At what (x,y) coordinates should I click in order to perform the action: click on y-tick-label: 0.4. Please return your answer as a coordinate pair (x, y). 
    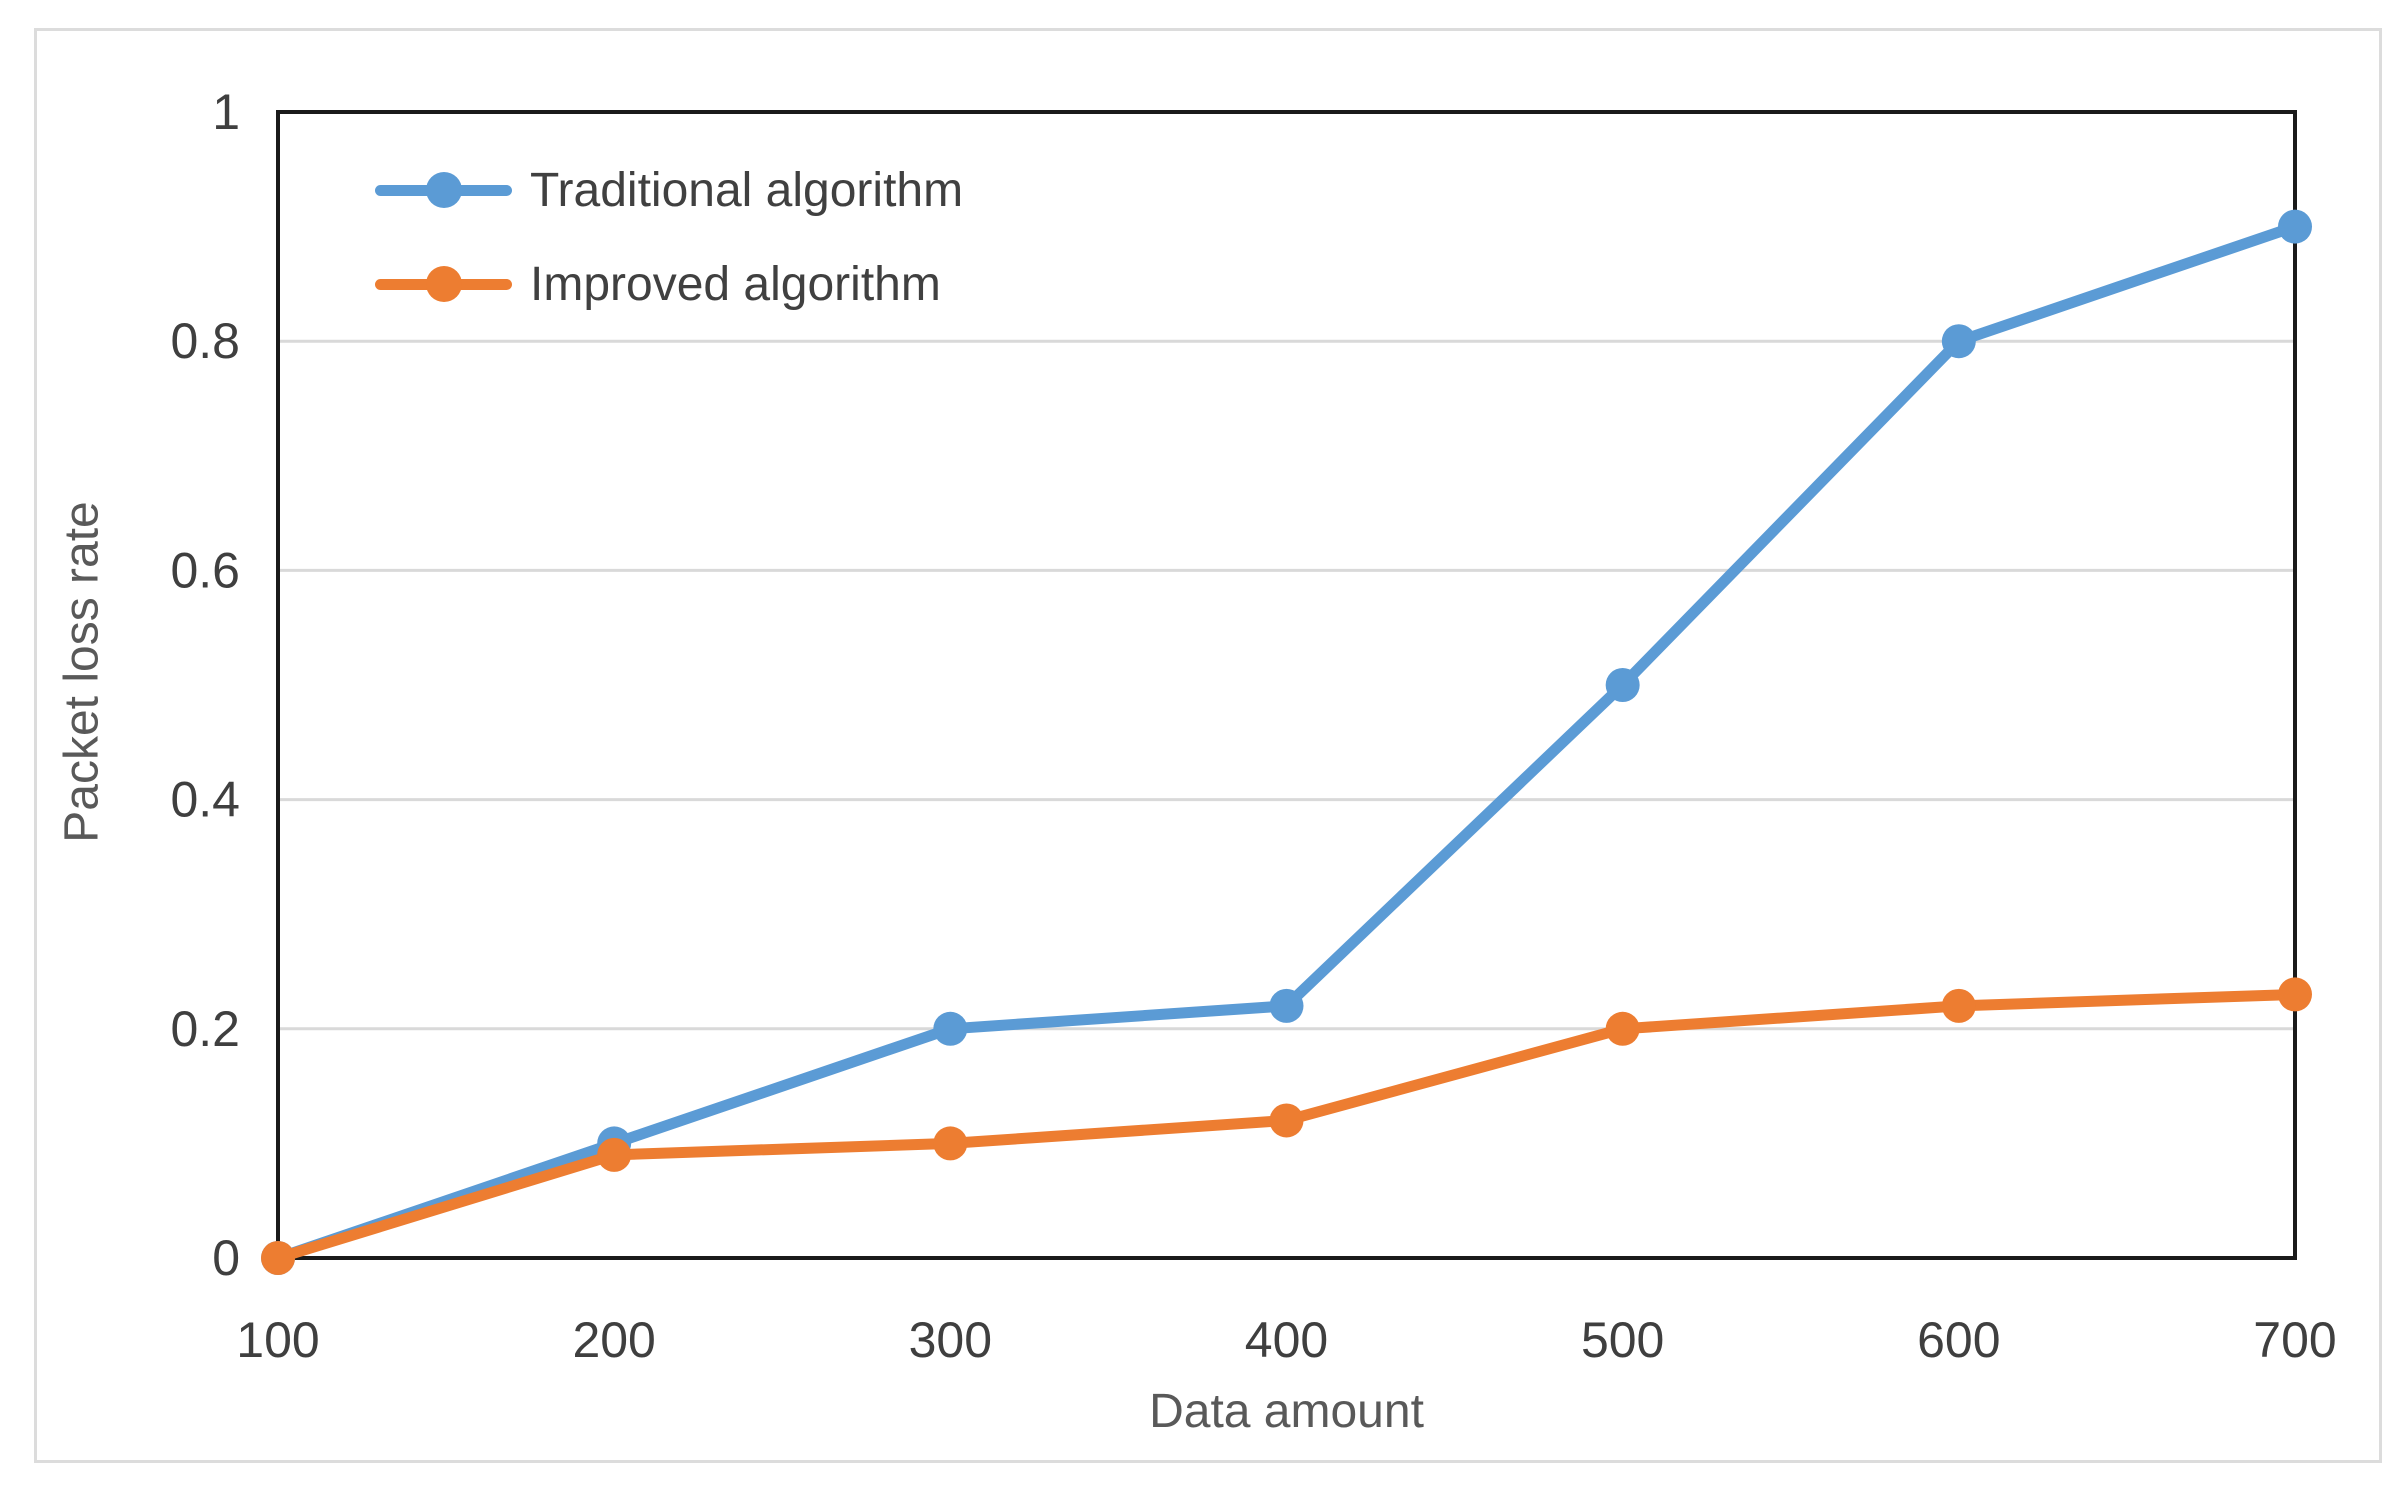
    Looking at the image, I should click on (205, 800).